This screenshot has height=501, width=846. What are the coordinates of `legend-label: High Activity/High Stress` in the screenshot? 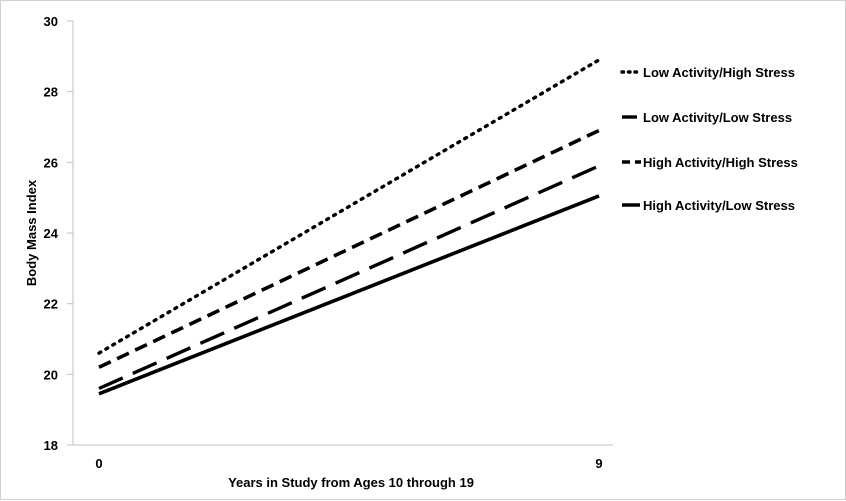 It's located at (720, 162).